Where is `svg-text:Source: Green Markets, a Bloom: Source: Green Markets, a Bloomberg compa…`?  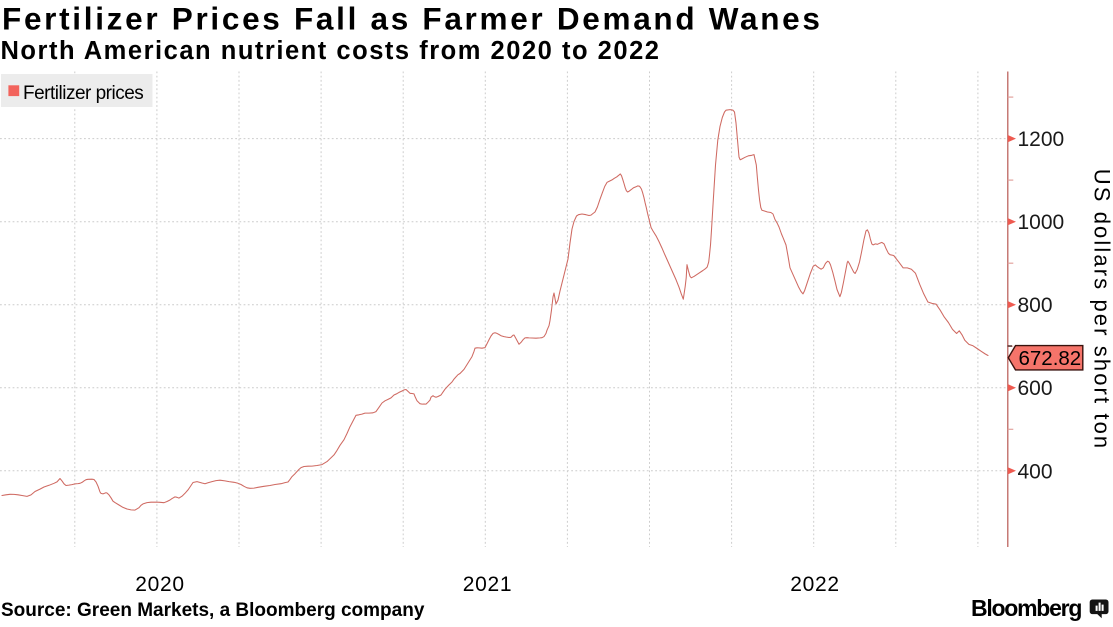
svg-text:Source: Green Markets, a Bloom: Source: Green Markets, a Bloomberg compa… is located at coordinates (213, 610).